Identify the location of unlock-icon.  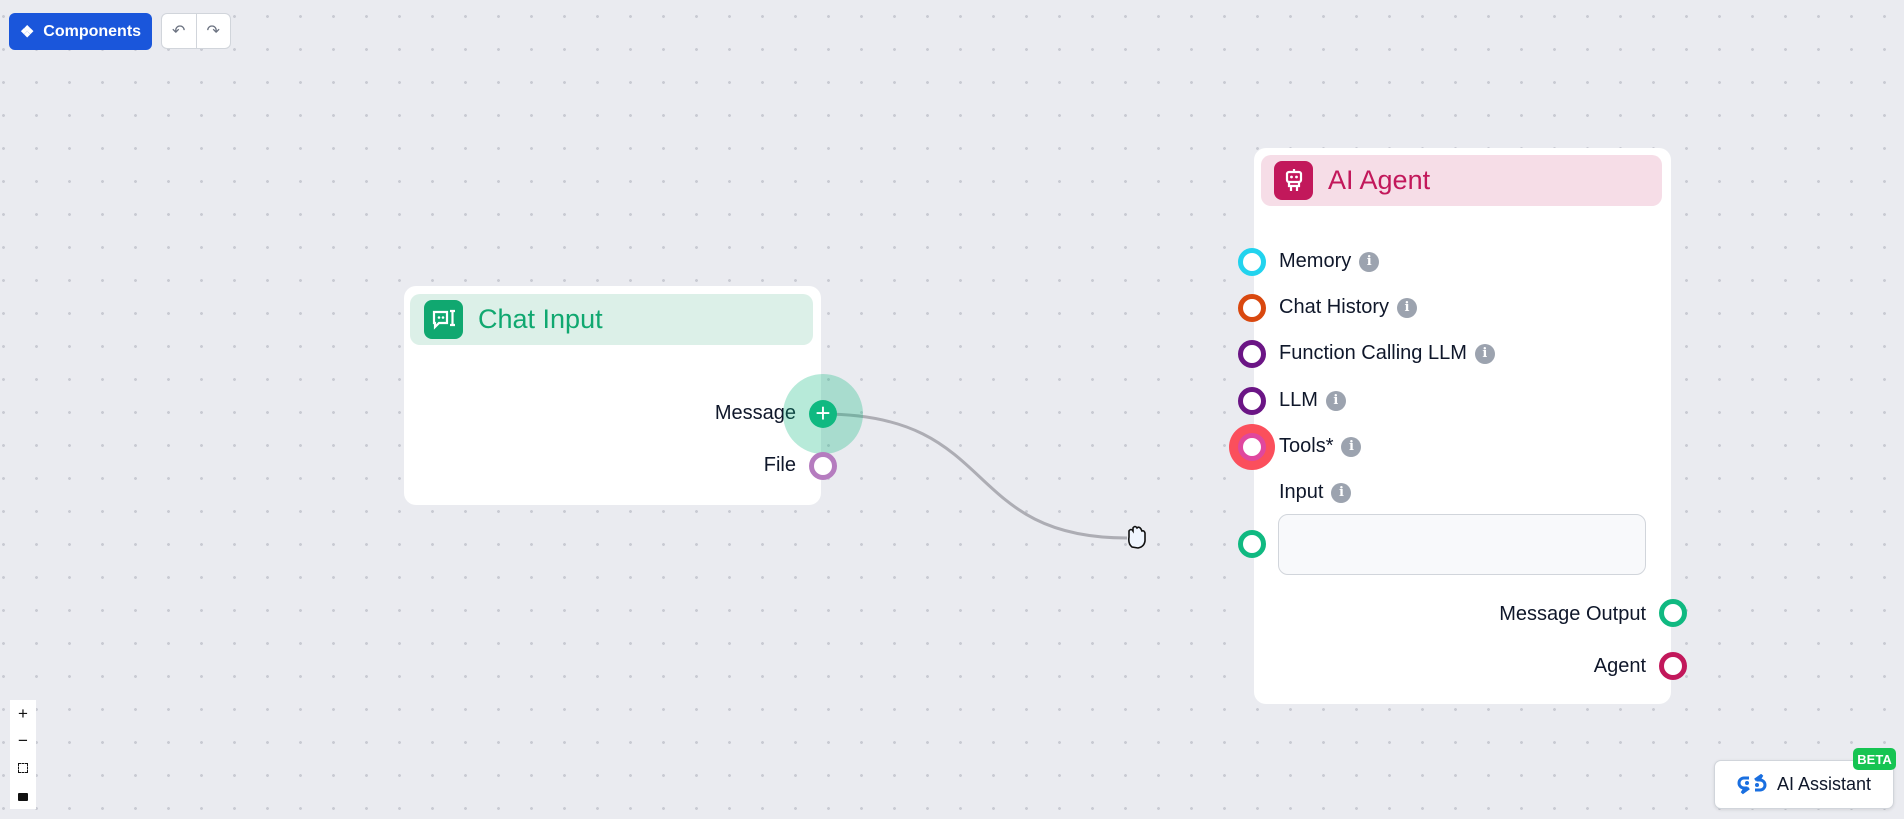
(23, 797).